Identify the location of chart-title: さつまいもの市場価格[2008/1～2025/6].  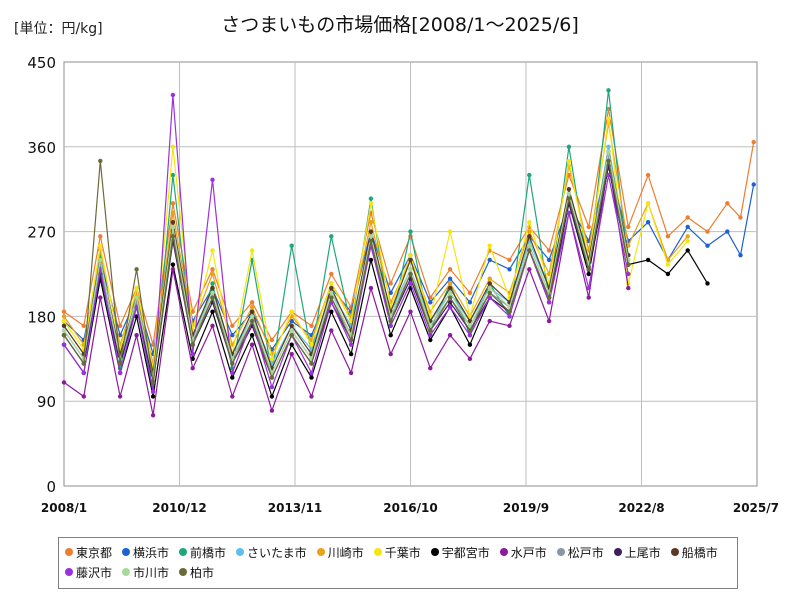
(400, 25).